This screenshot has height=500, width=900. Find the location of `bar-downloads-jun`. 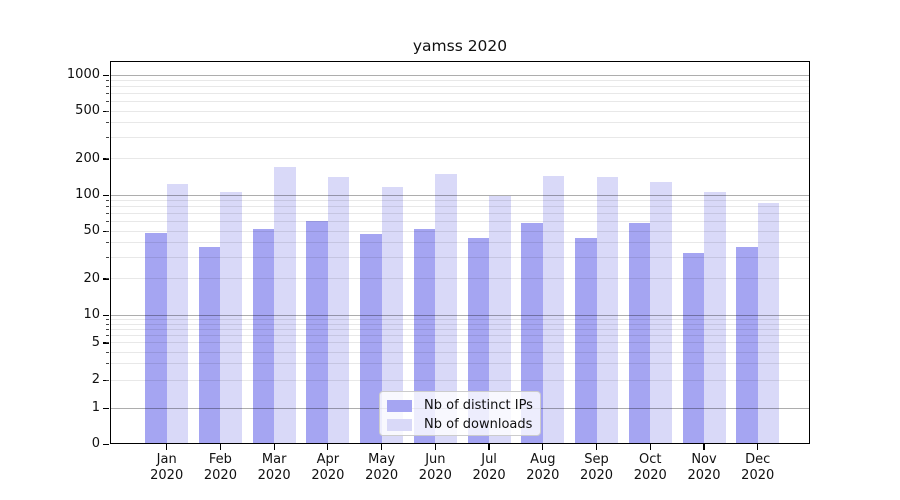

bar-downloads-jun is located at coordinates (446, 309).